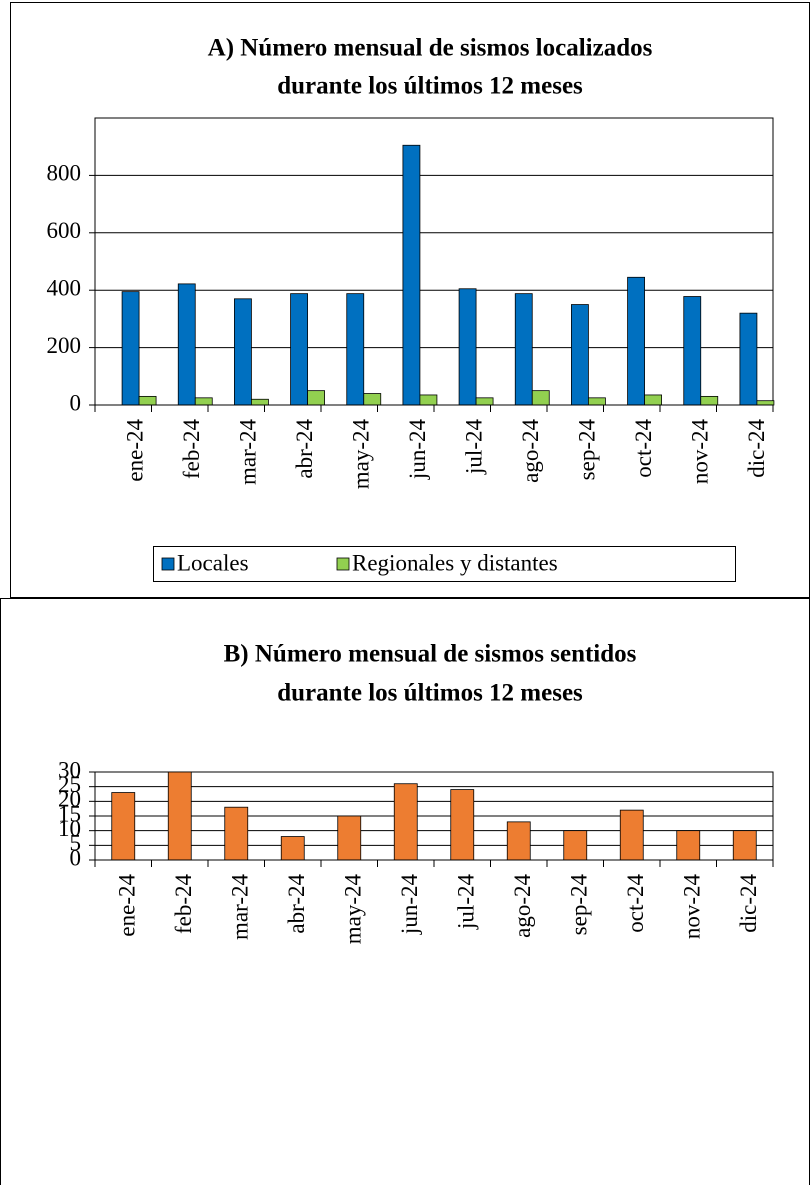  What do you see at coordinates (69, 784) in the screenshot?
I see `y-tick-label: 25` at bounding box center [69, 784].